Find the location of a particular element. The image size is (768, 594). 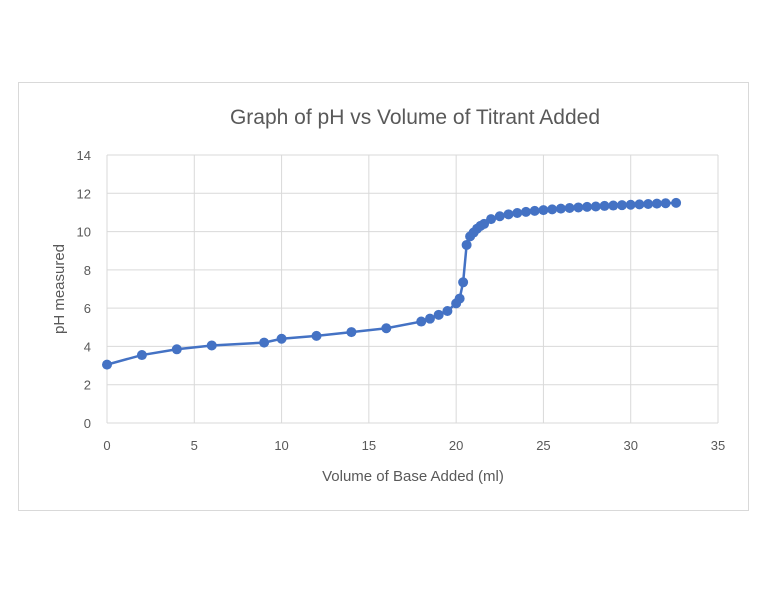

y-tick-label: 2 is located at coordinates (87, 385).